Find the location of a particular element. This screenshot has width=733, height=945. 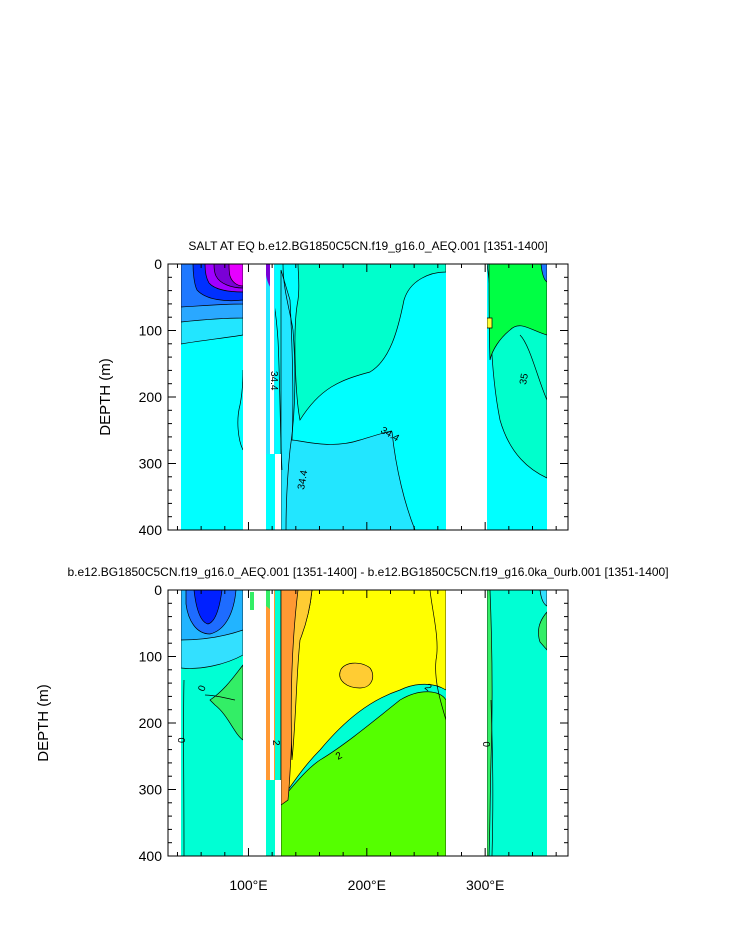

top-y-tick-label-2: 200 is located at coordinates (151, 397).